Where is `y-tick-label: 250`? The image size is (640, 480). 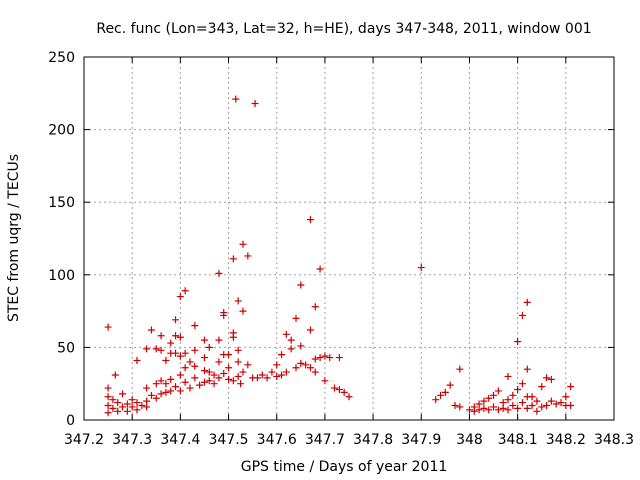 y-tick-label: 250 is located at coordinates (61, 58).